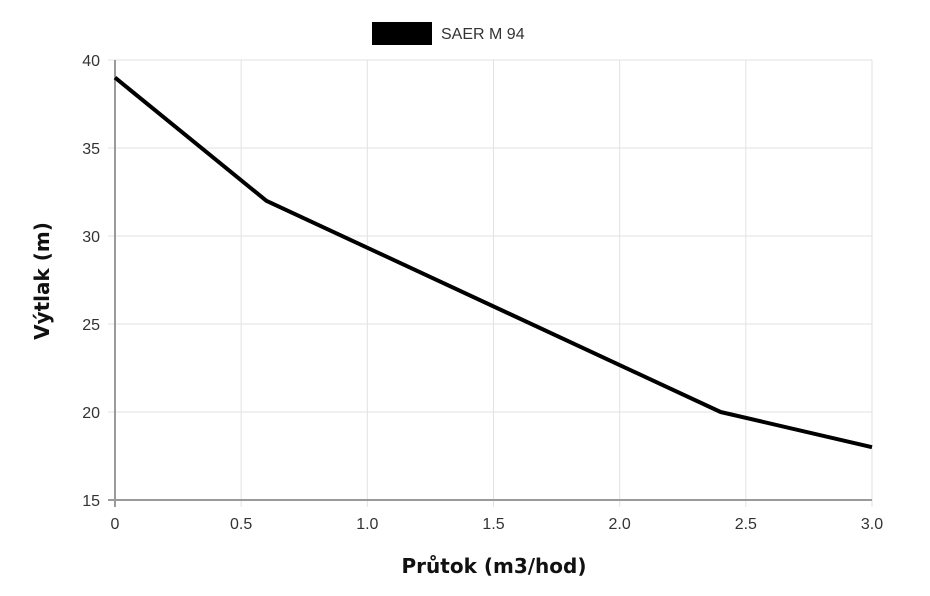 This screenshot has width=930, height=596. Describe the element at coordinates (620, 524) in the screenshot. I see `x-tick-label: 2.0` at that location.